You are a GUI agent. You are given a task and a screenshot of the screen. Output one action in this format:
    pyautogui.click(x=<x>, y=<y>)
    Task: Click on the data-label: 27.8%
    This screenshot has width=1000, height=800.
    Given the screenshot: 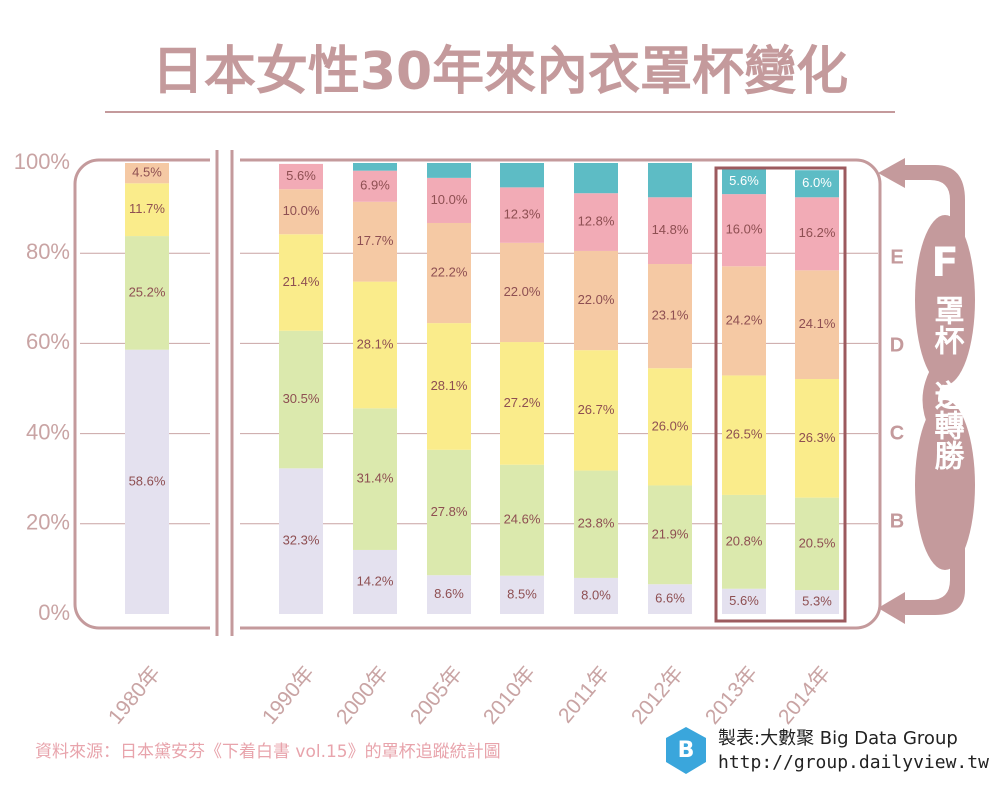 What is the action you would take?
    pyautogui.click(x=449, y=511)
    